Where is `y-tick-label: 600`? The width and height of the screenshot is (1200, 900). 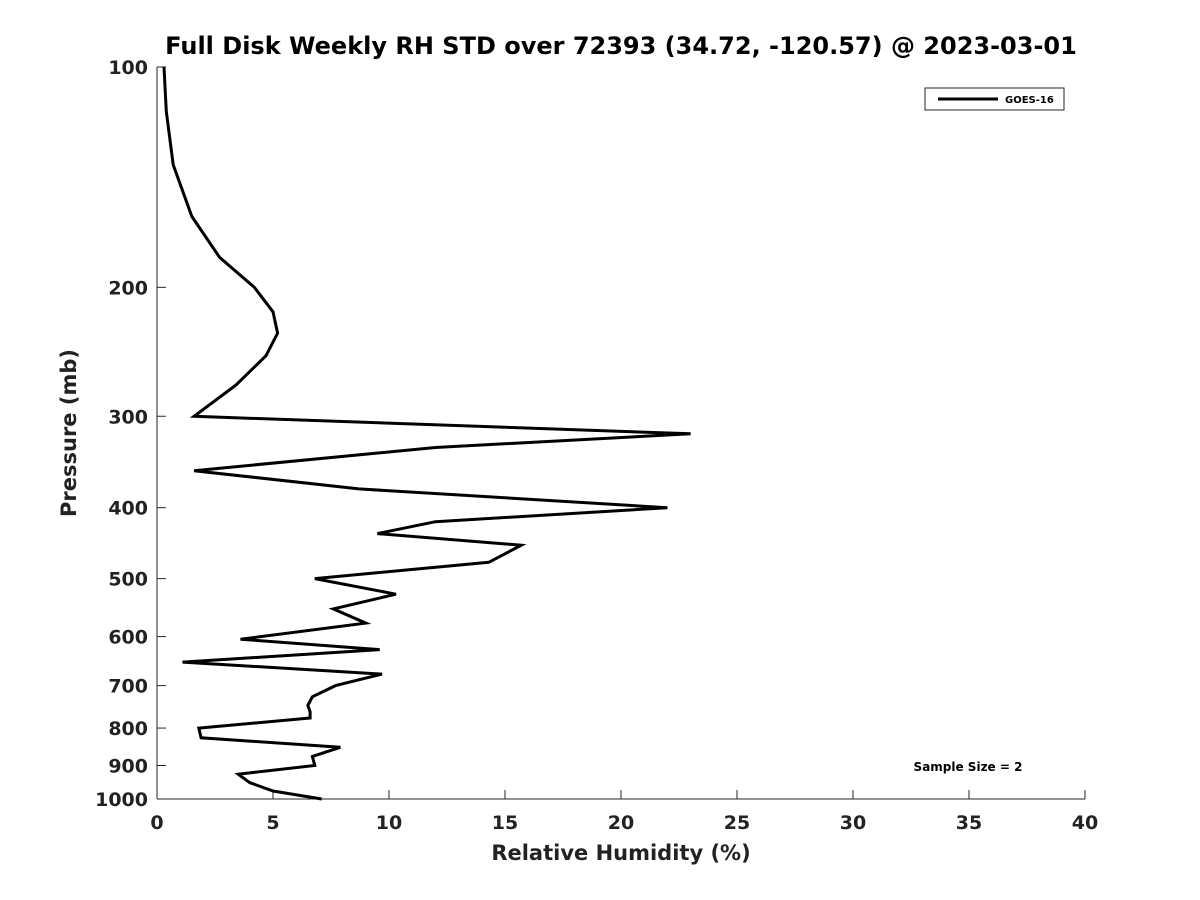
y-tick-label: 600 is located at coordinates (128, 638).